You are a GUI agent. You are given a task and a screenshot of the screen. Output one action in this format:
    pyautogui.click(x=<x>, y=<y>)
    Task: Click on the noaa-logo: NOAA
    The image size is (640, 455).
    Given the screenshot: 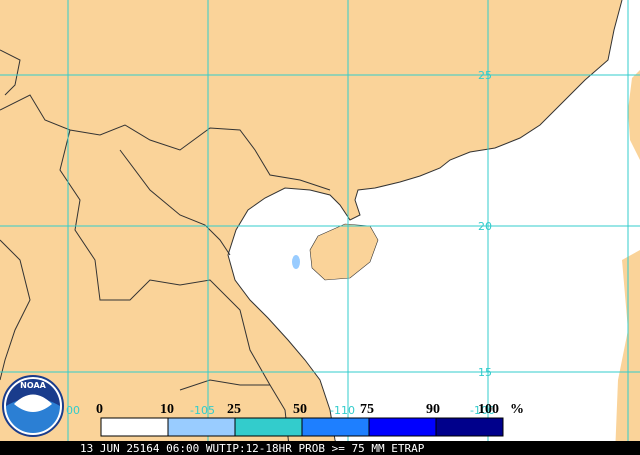 What is the action you would take?
    pyautogui.click(x=33, y=406)
    